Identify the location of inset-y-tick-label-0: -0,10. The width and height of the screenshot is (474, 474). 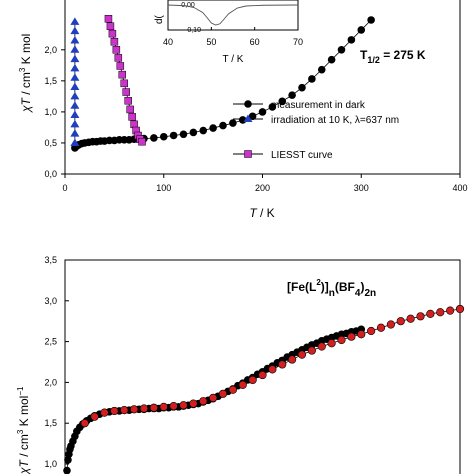
(193, 30).